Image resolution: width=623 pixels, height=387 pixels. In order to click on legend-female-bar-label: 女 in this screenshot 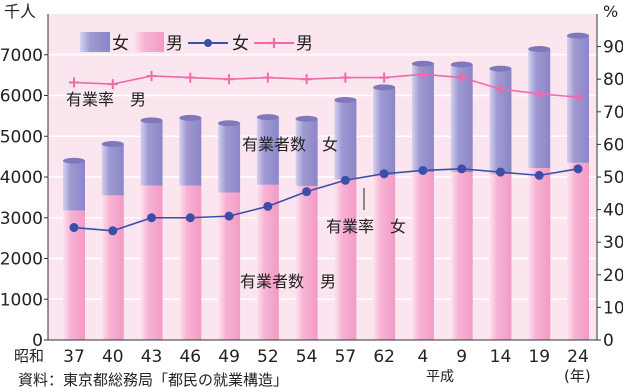, I will do `click(120, 44)`.